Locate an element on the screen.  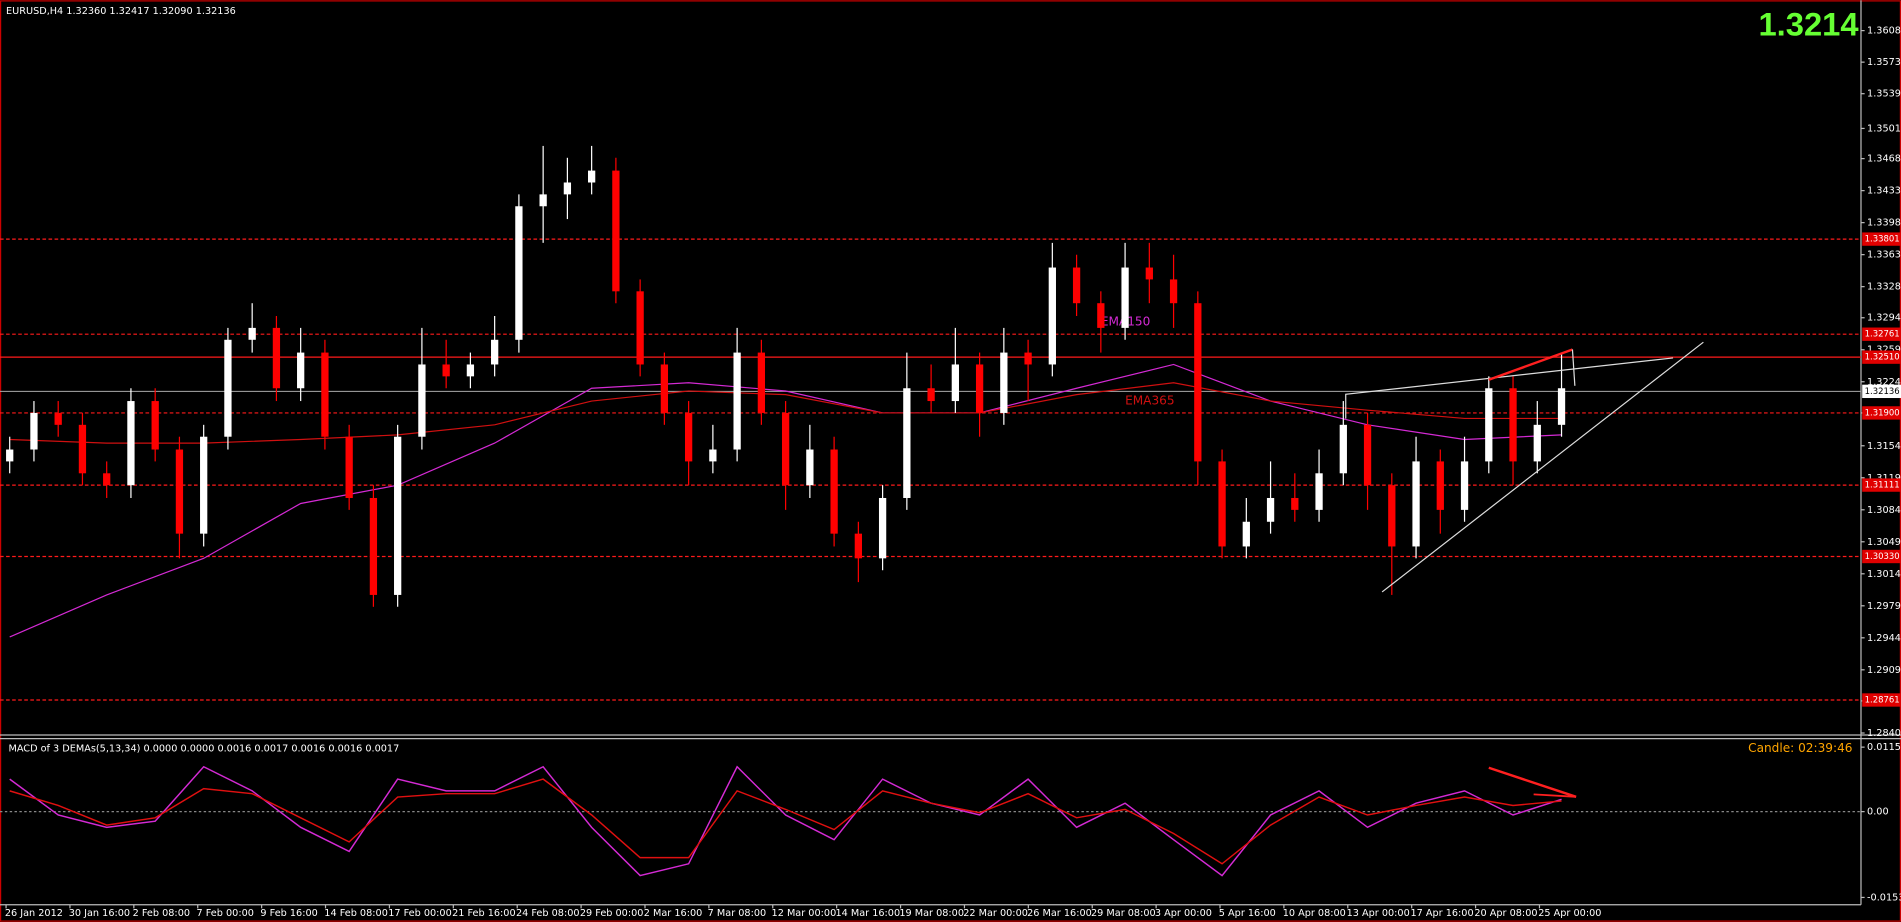
level-tag-label: 1.32761 is located at coordinates (1882, 334).